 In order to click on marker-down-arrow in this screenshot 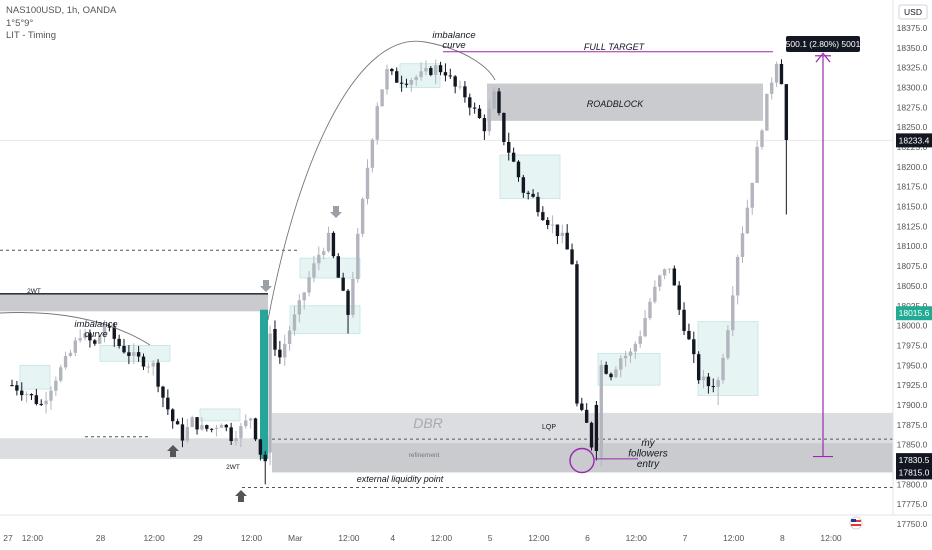, I will do `click(336, 212)`.